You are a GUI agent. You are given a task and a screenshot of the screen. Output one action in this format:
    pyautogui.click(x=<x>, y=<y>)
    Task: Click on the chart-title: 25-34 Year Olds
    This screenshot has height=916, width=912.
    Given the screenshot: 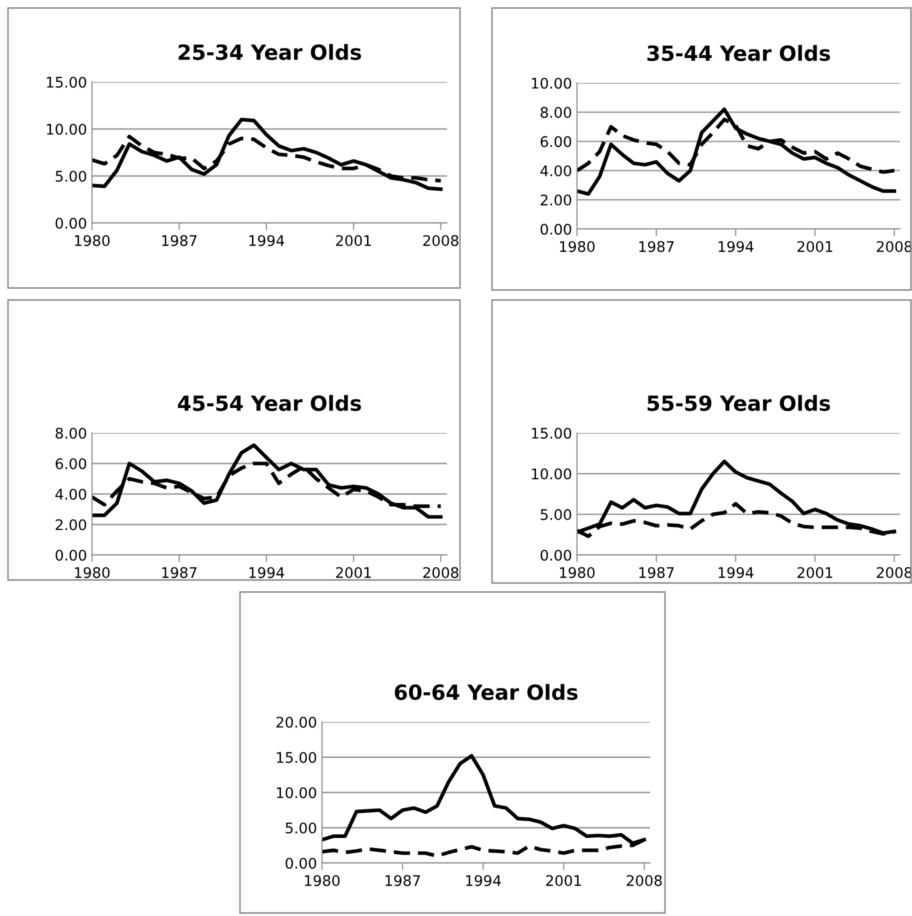 What is the action you would take?
    pyautogui.click(x=269, y=52)
    